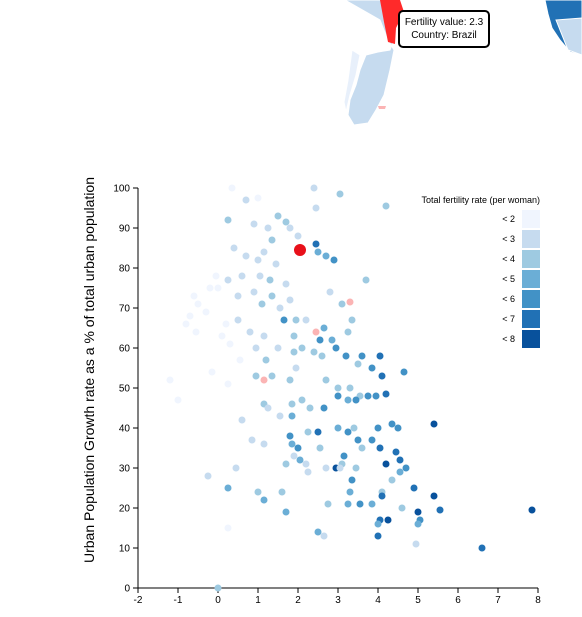 The width and height of the screenshot is (582, 617). What do you see at coordinates (508, 279) in the screenshot?
I see `legend-label: < 5` at bounding box center [508, 279].